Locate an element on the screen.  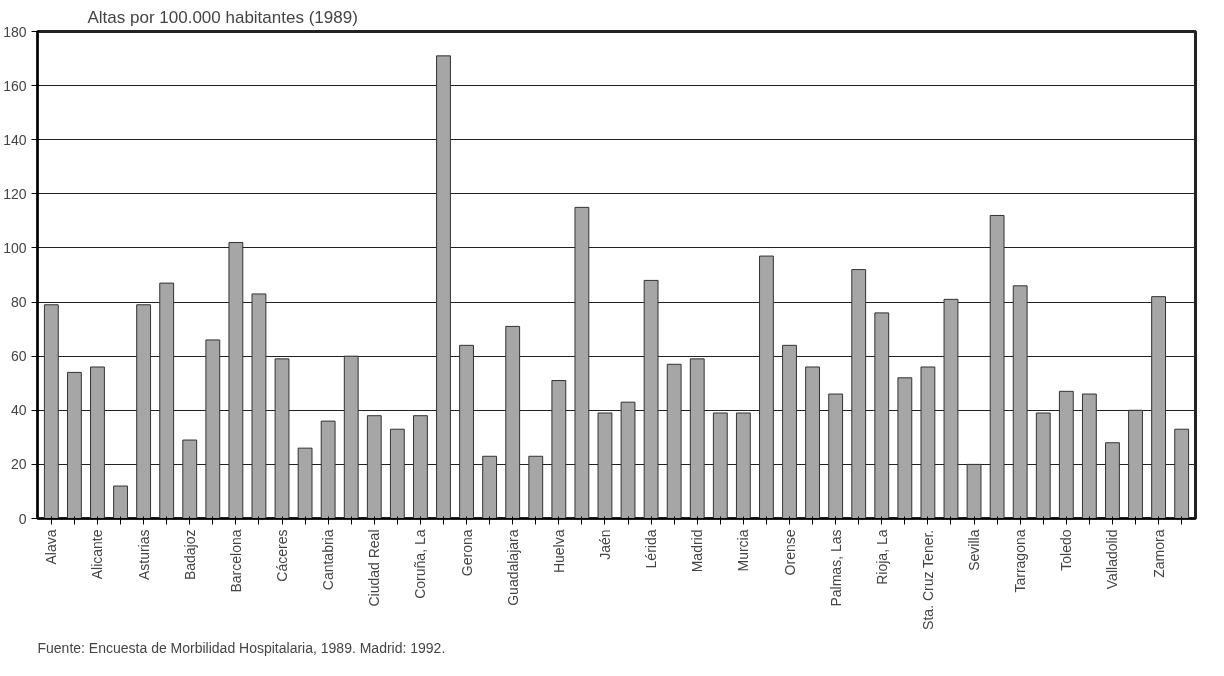
x-tick-label: Lérida is located at coordinates (651, 549).